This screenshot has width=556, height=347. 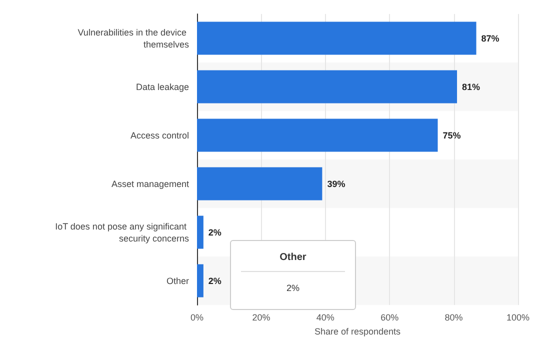 I want to click on x-tick-label: 0%, so click(x=197, y=317).